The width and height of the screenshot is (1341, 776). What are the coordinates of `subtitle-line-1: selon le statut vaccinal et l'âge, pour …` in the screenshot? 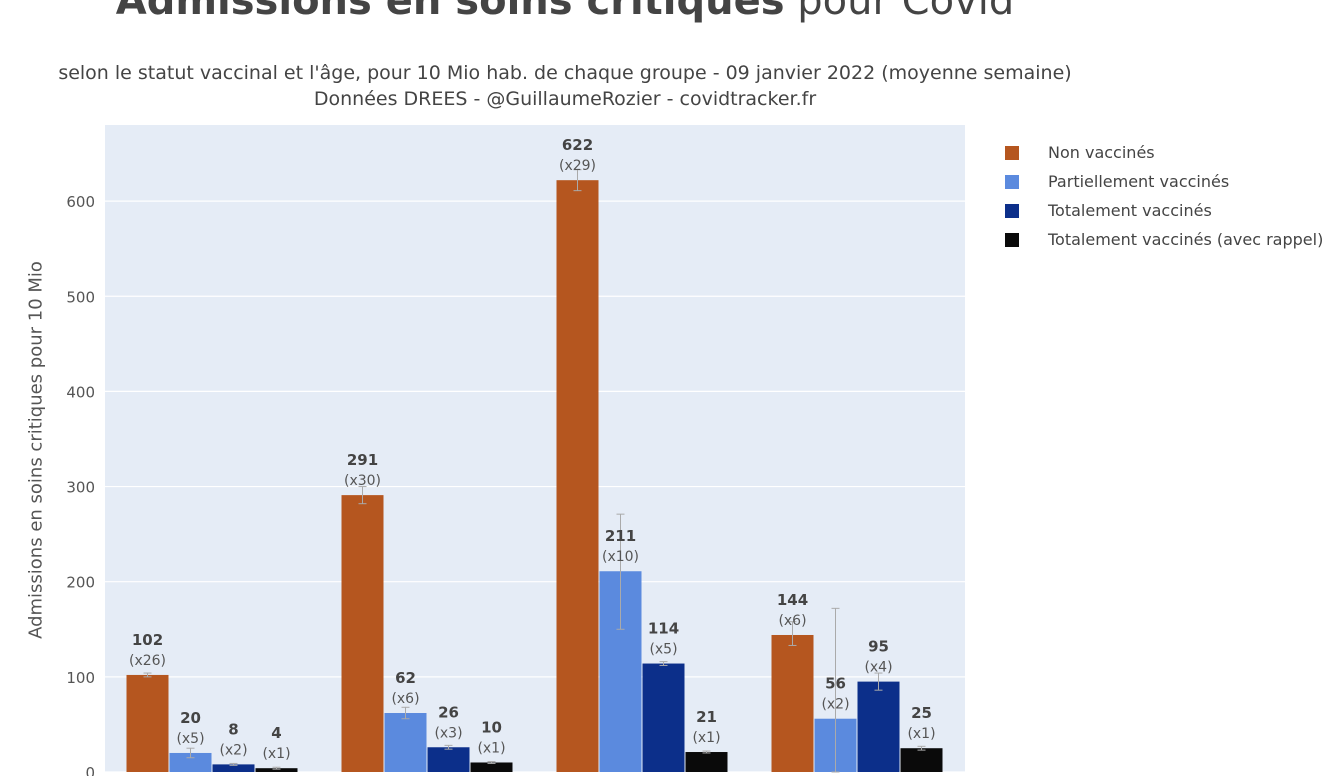 It's located at (565, 73).